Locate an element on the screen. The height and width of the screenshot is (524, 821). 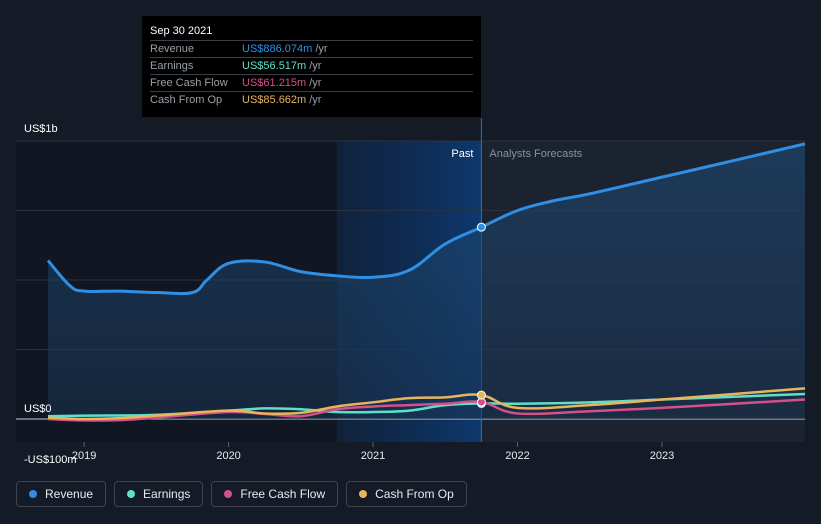
revenue-marker is located at coordinates (481, 227).